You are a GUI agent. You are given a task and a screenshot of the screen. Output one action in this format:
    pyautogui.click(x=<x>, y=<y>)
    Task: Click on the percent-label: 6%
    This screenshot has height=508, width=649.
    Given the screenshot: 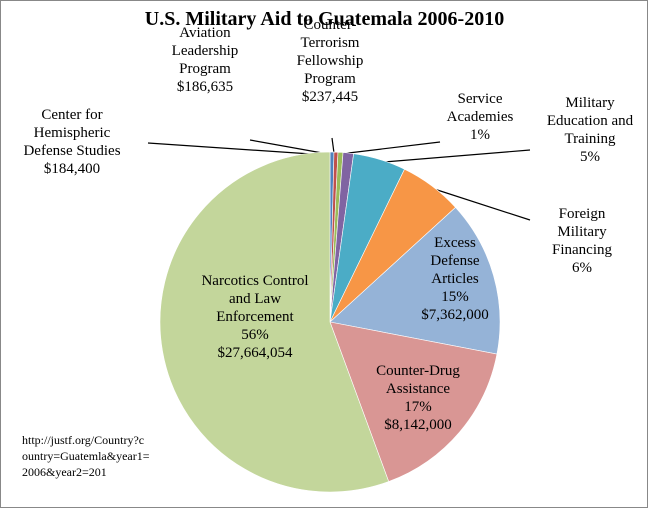 What is the action you would take?
    pyautogui.click(x=582, y=268)
    